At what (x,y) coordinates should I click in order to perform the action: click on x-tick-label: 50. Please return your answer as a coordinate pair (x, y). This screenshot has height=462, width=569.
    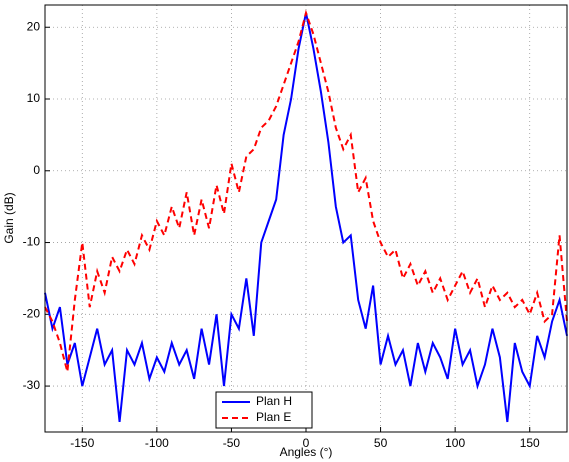
    Looking at the image, I should click on (381, 443).